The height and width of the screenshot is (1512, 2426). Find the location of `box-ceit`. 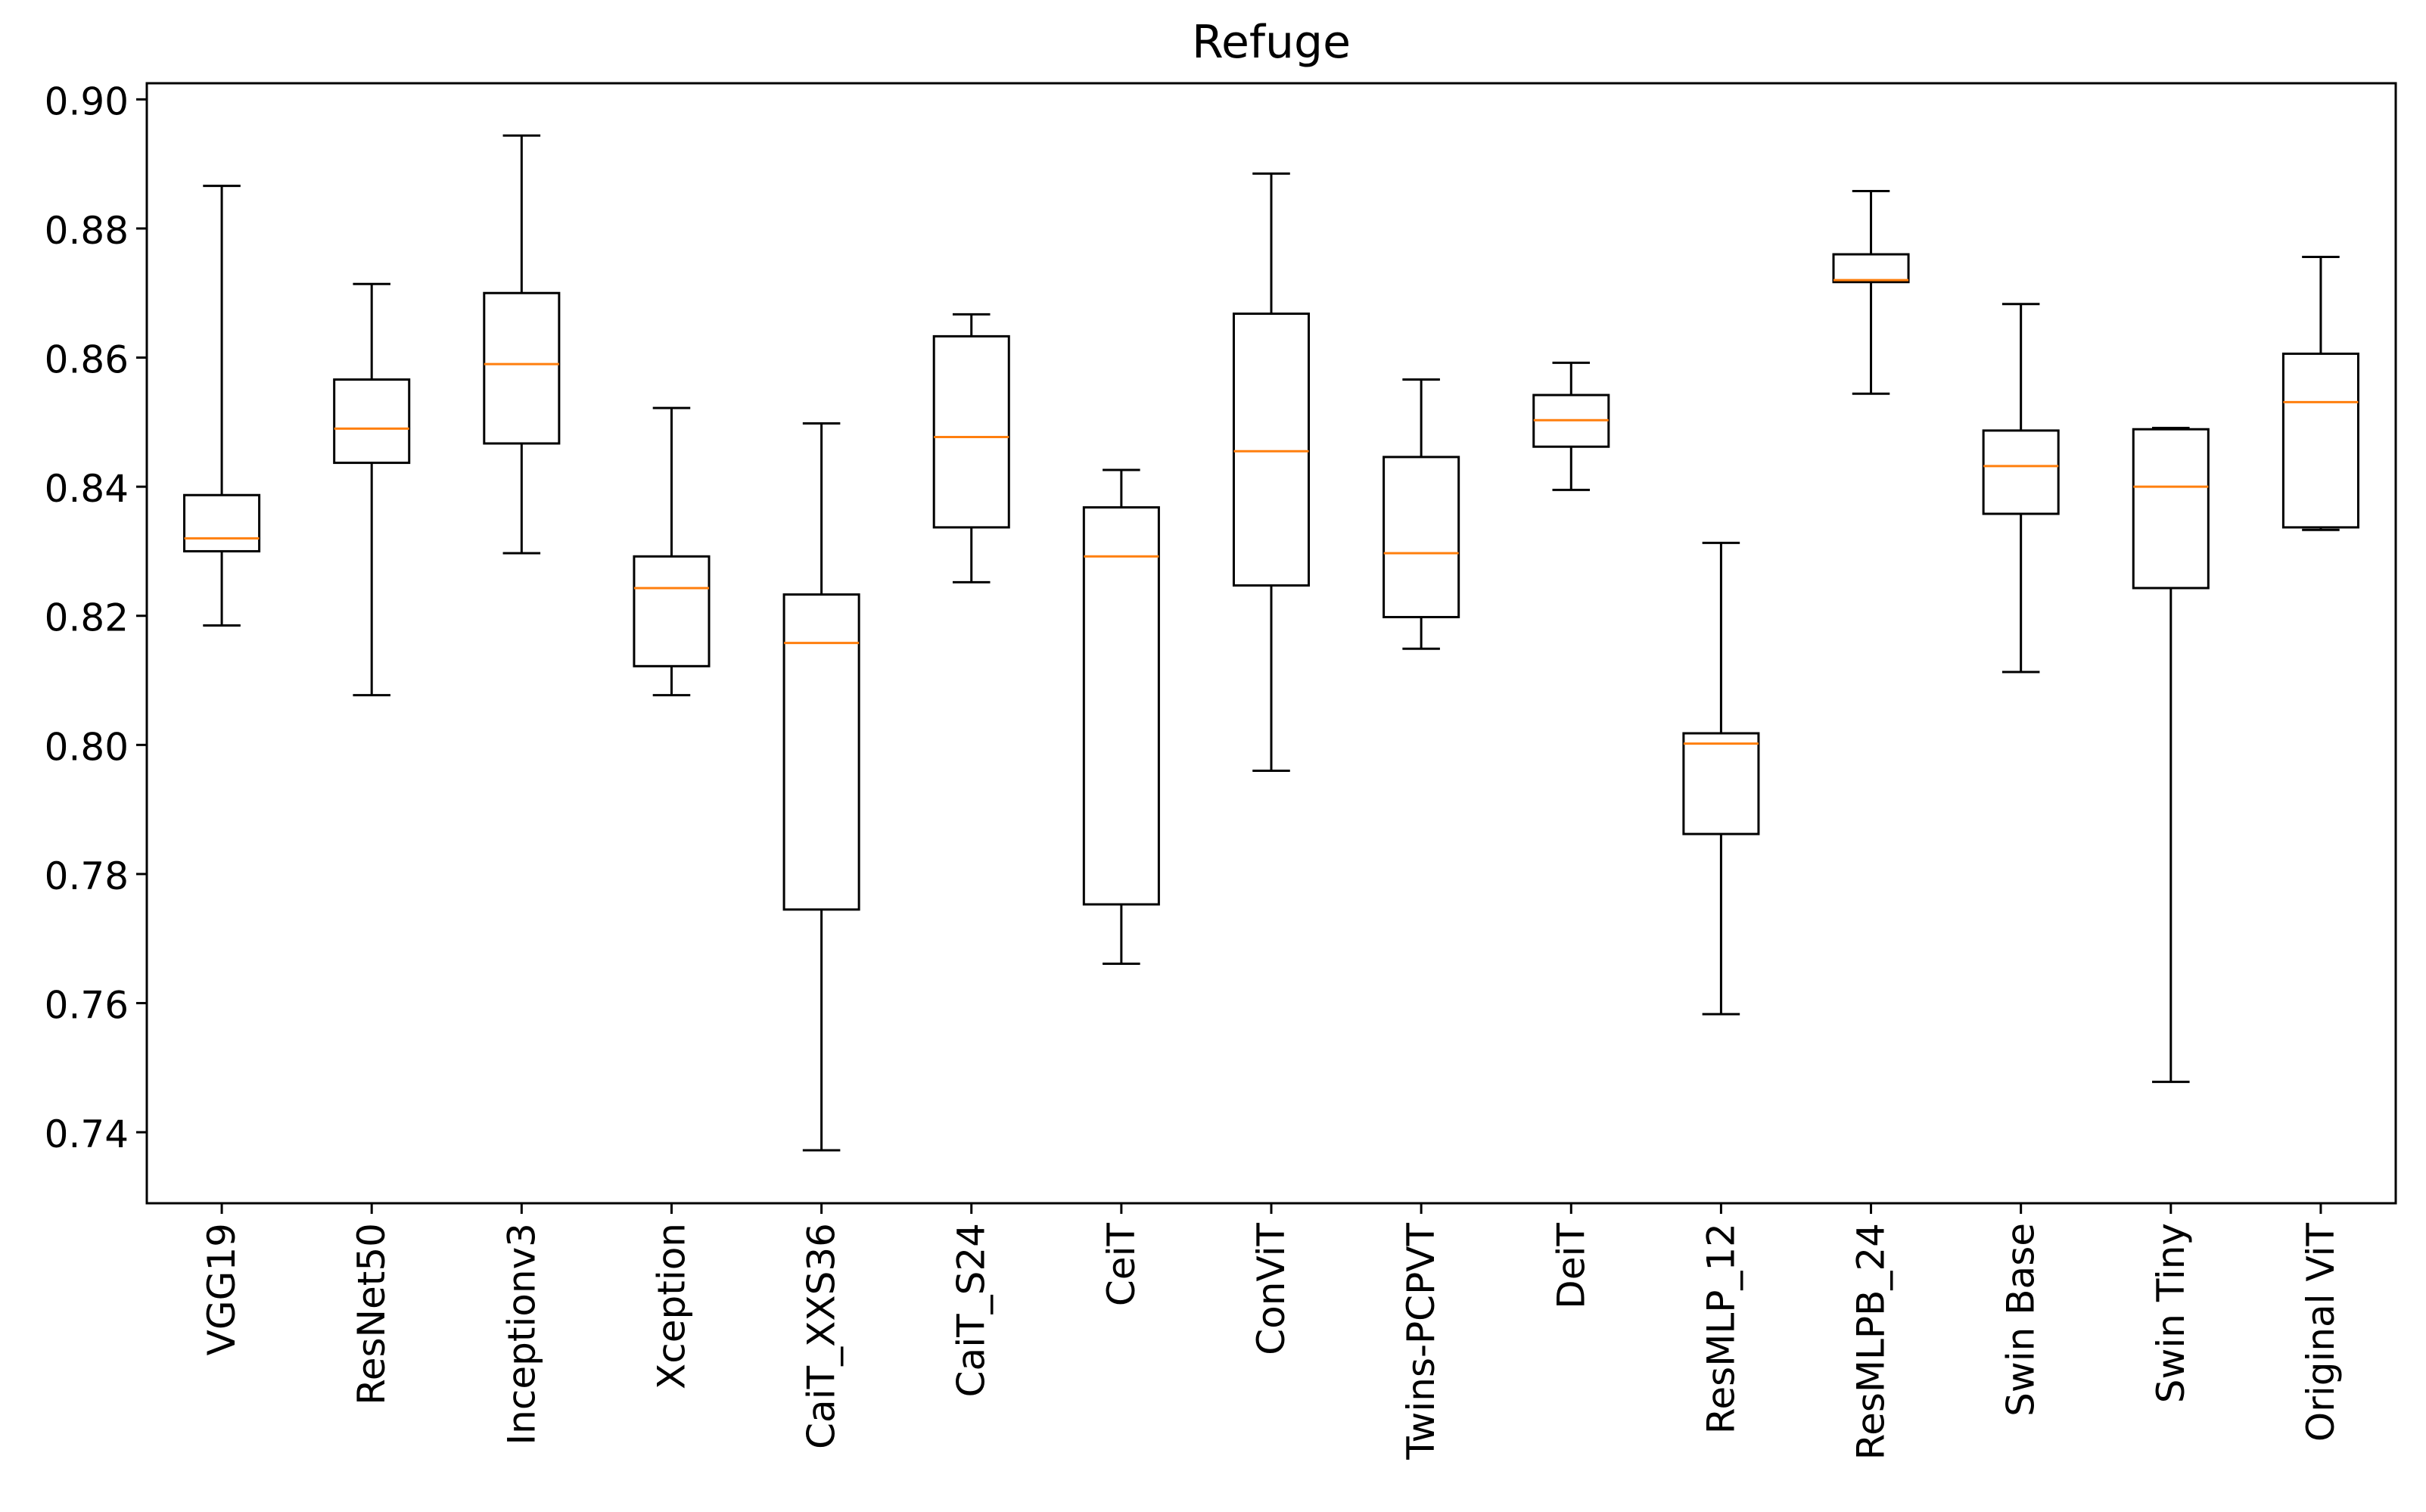

box-ceit is located at coordinates (1121, 717).